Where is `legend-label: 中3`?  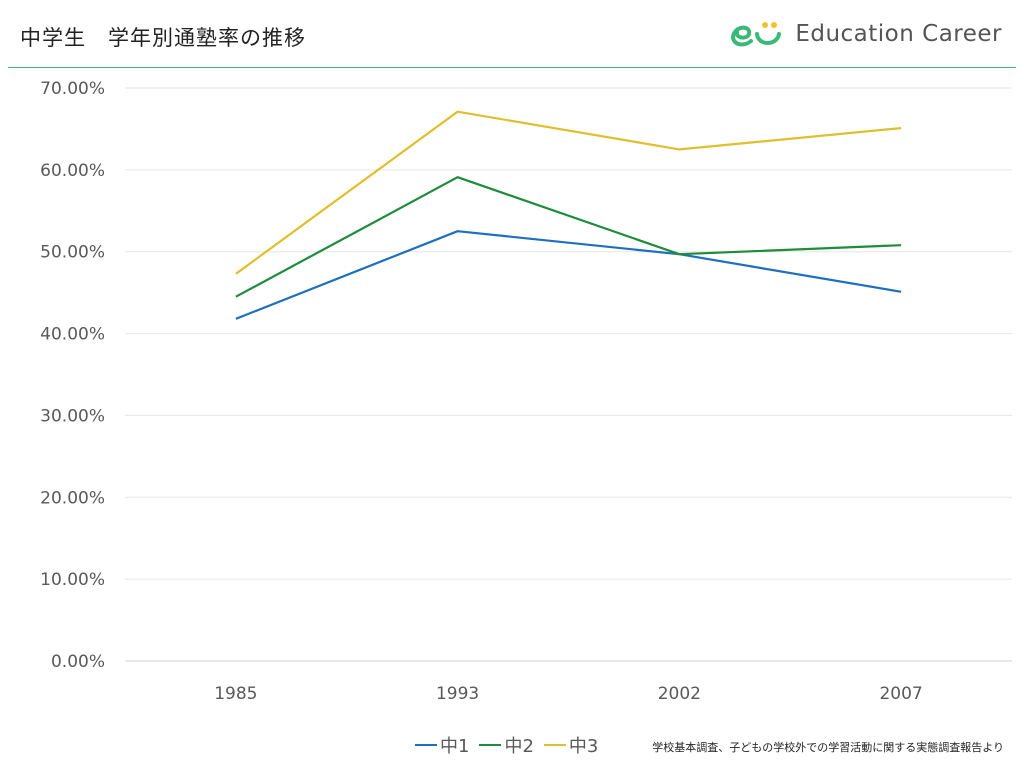 legend-label: 中3 is located at coordinates (583, 746).